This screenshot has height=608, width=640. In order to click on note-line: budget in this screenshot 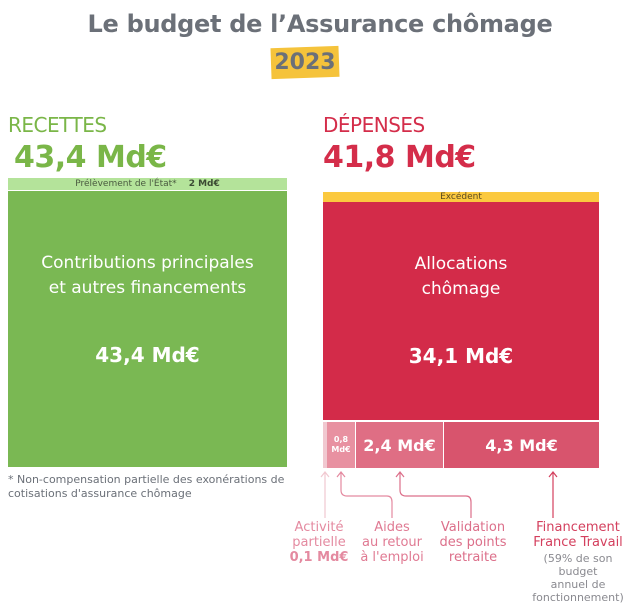, I will do `click(578, 571)`.